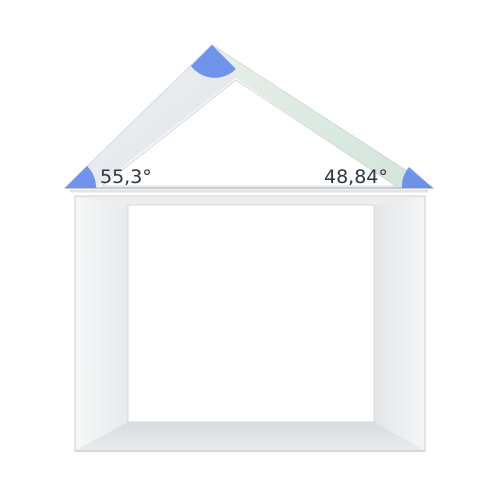  I want to click on right-angle-label: 48,84°, so click(356, 177).